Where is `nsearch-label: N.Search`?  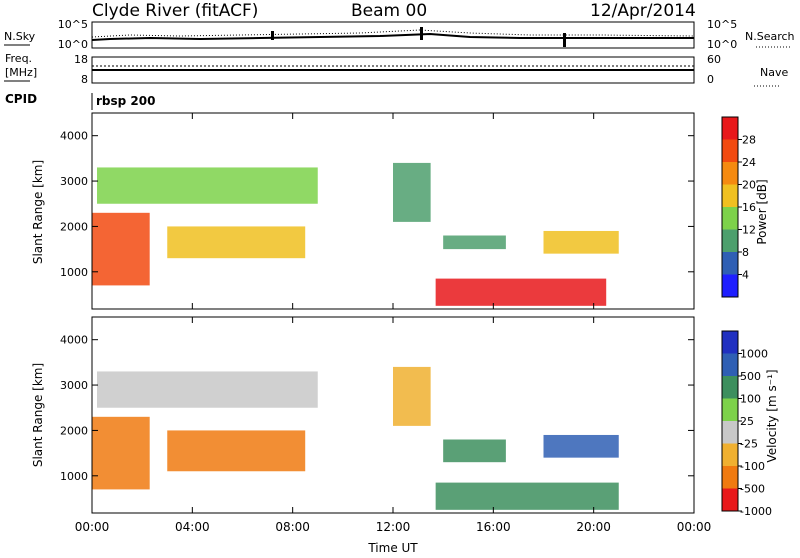 nsearch-label: N.Search is located at coordinates (770, 36).